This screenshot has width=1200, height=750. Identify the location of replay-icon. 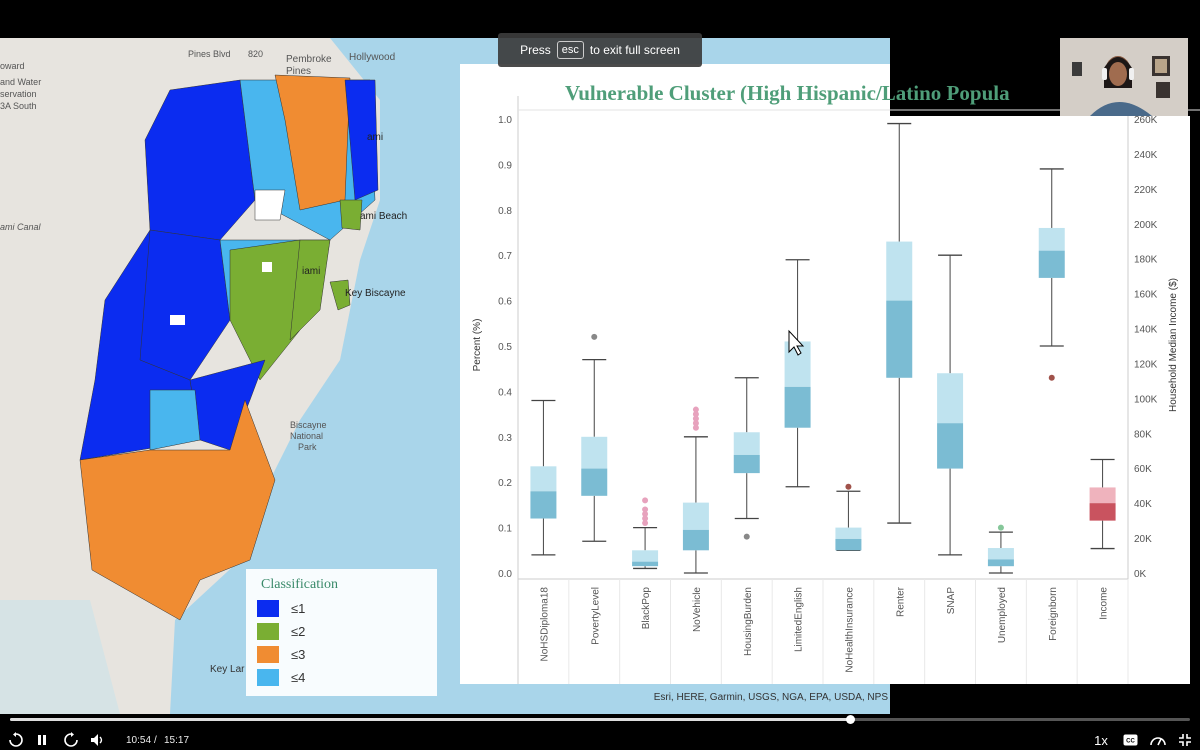
(16, 740).